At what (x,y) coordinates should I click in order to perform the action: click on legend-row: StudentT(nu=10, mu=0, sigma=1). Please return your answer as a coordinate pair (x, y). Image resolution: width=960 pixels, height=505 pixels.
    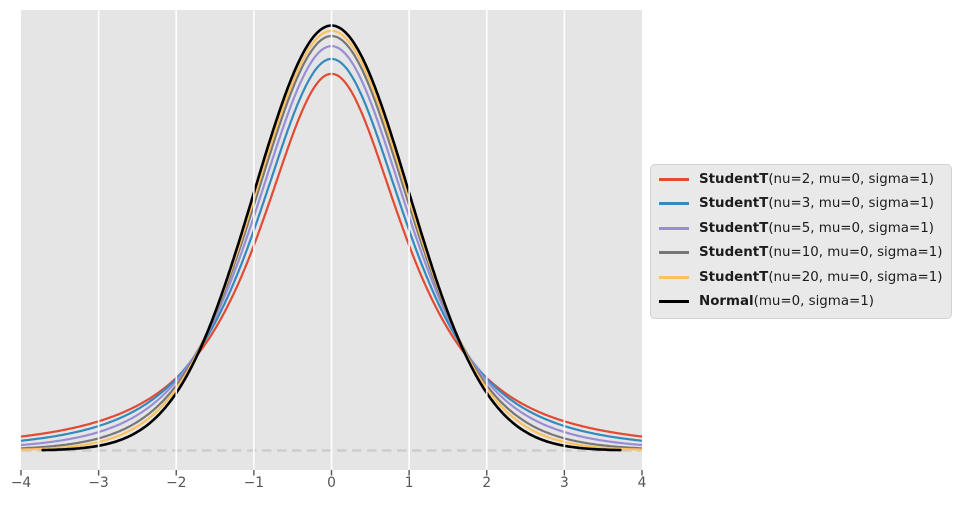
    Looking at the image, I should click on (801, 253).